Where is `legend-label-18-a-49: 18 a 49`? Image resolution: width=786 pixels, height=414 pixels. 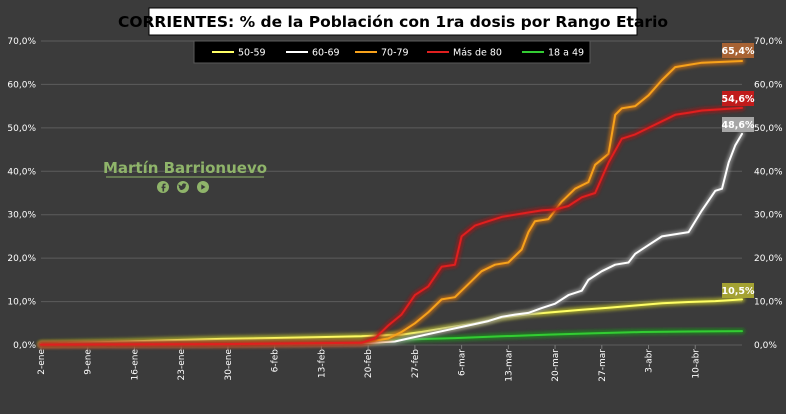
legend-label-18-a-49: 18 a 49 is located at coordinates (566, 53).